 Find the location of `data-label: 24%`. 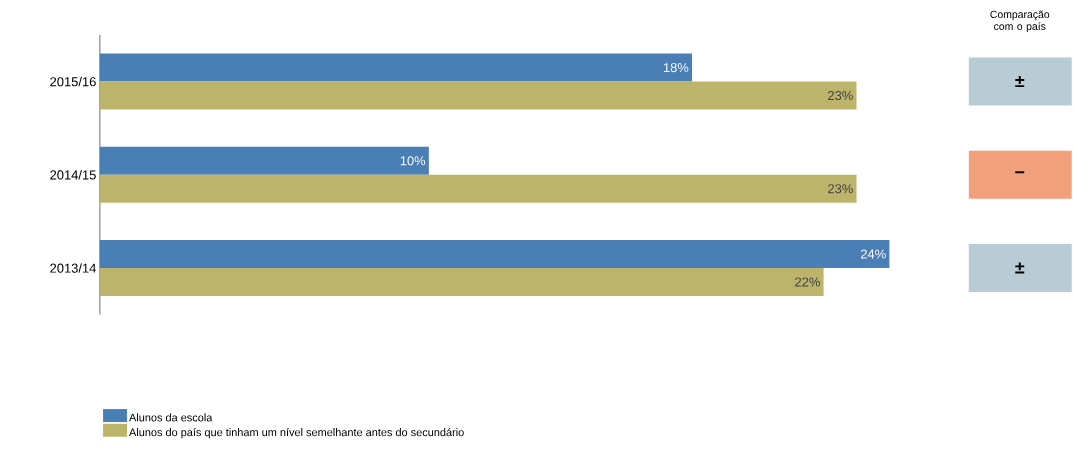

data-label: 24% is located at coordinates (873, 254).